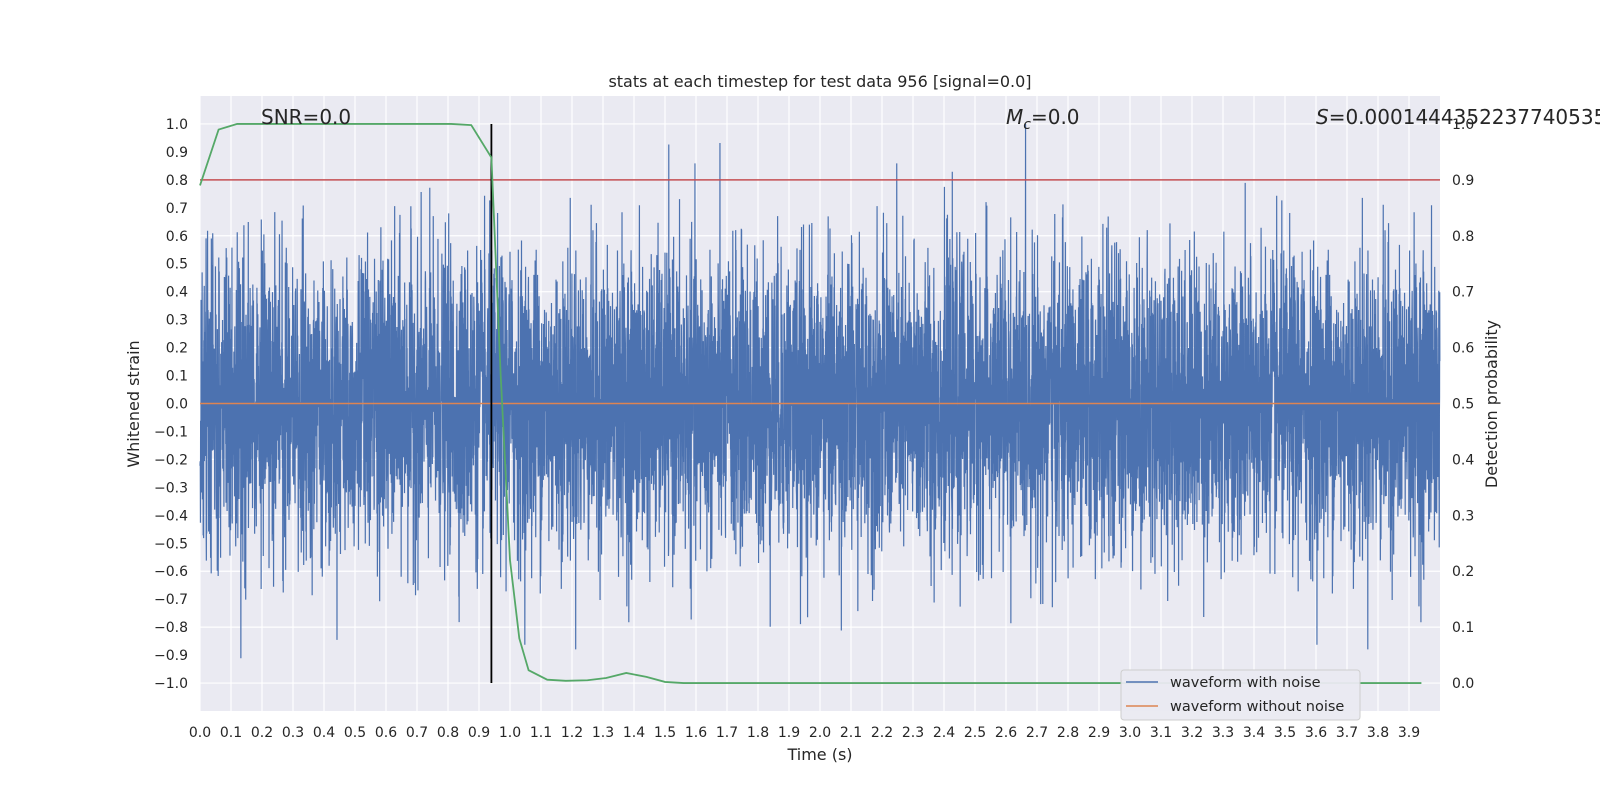 The width and height of the screenshot is (1600, 800). I want to click on snr-value: 0.0, so click(335, 117).